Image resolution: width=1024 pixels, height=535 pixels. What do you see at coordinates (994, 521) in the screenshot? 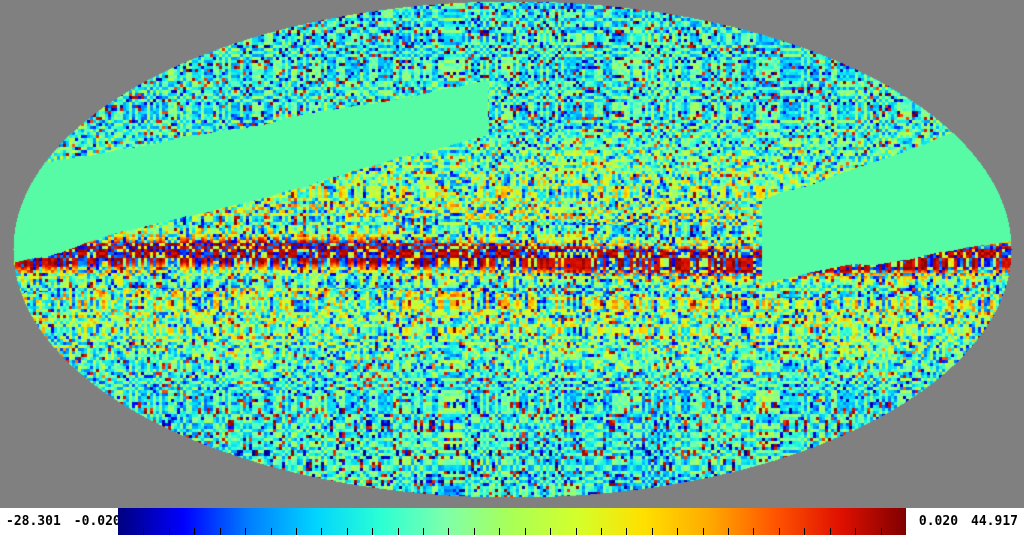
I see `colorbar-vmax-label: 44.917` at bounding box center [994, 521].